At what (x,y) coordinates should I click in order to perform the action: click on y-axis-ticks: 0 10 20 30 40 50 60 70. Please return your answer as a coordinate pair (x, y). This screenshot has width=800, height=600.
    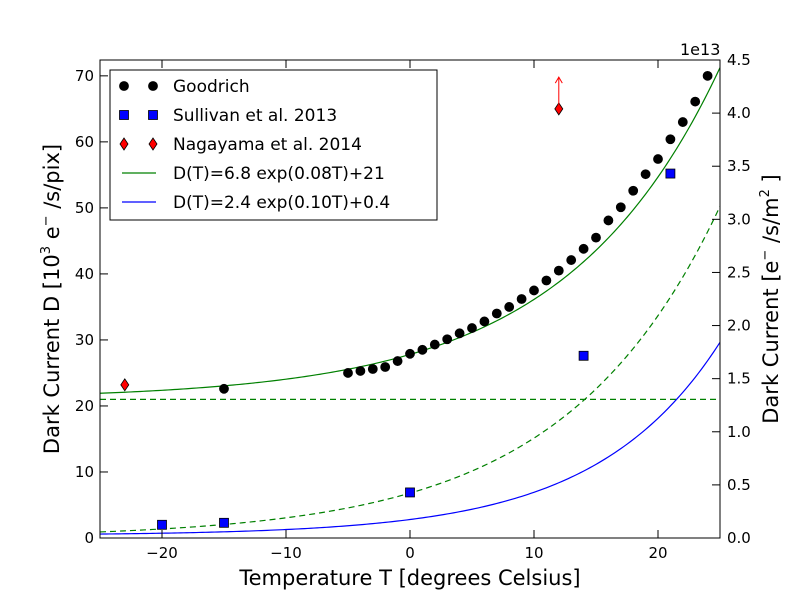
    Looking at the image, I should click on (91, 307).